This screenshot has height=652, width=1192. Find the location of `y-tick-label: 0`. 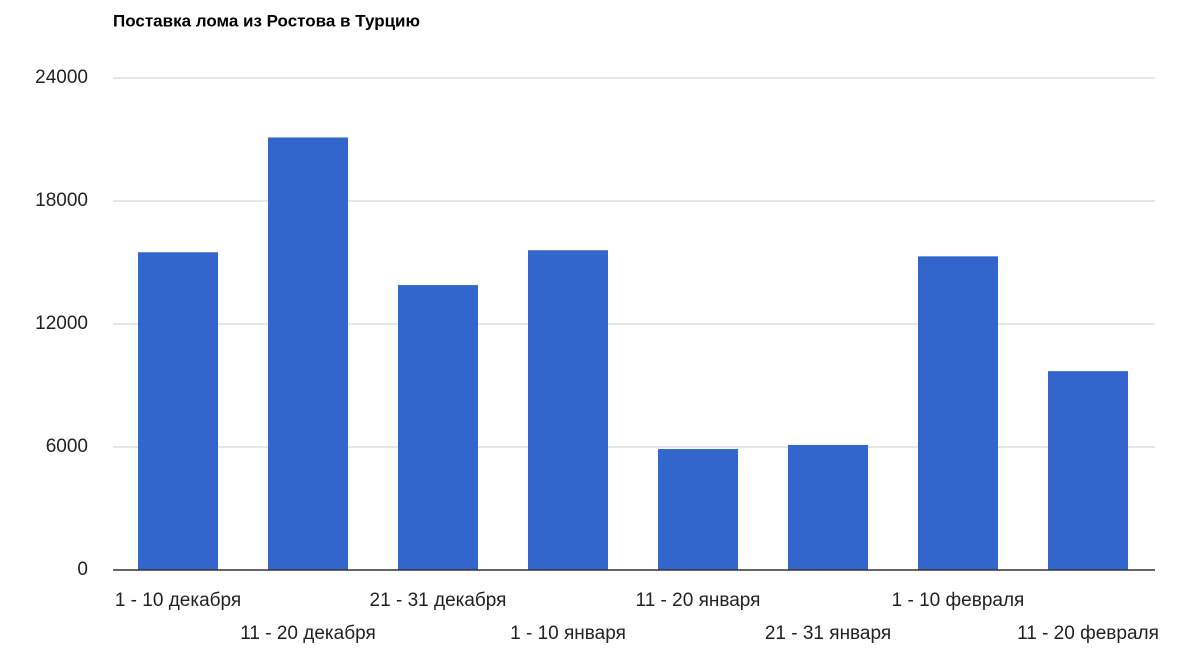

y-tick-label: 0 is located at coordinates (82, 569).